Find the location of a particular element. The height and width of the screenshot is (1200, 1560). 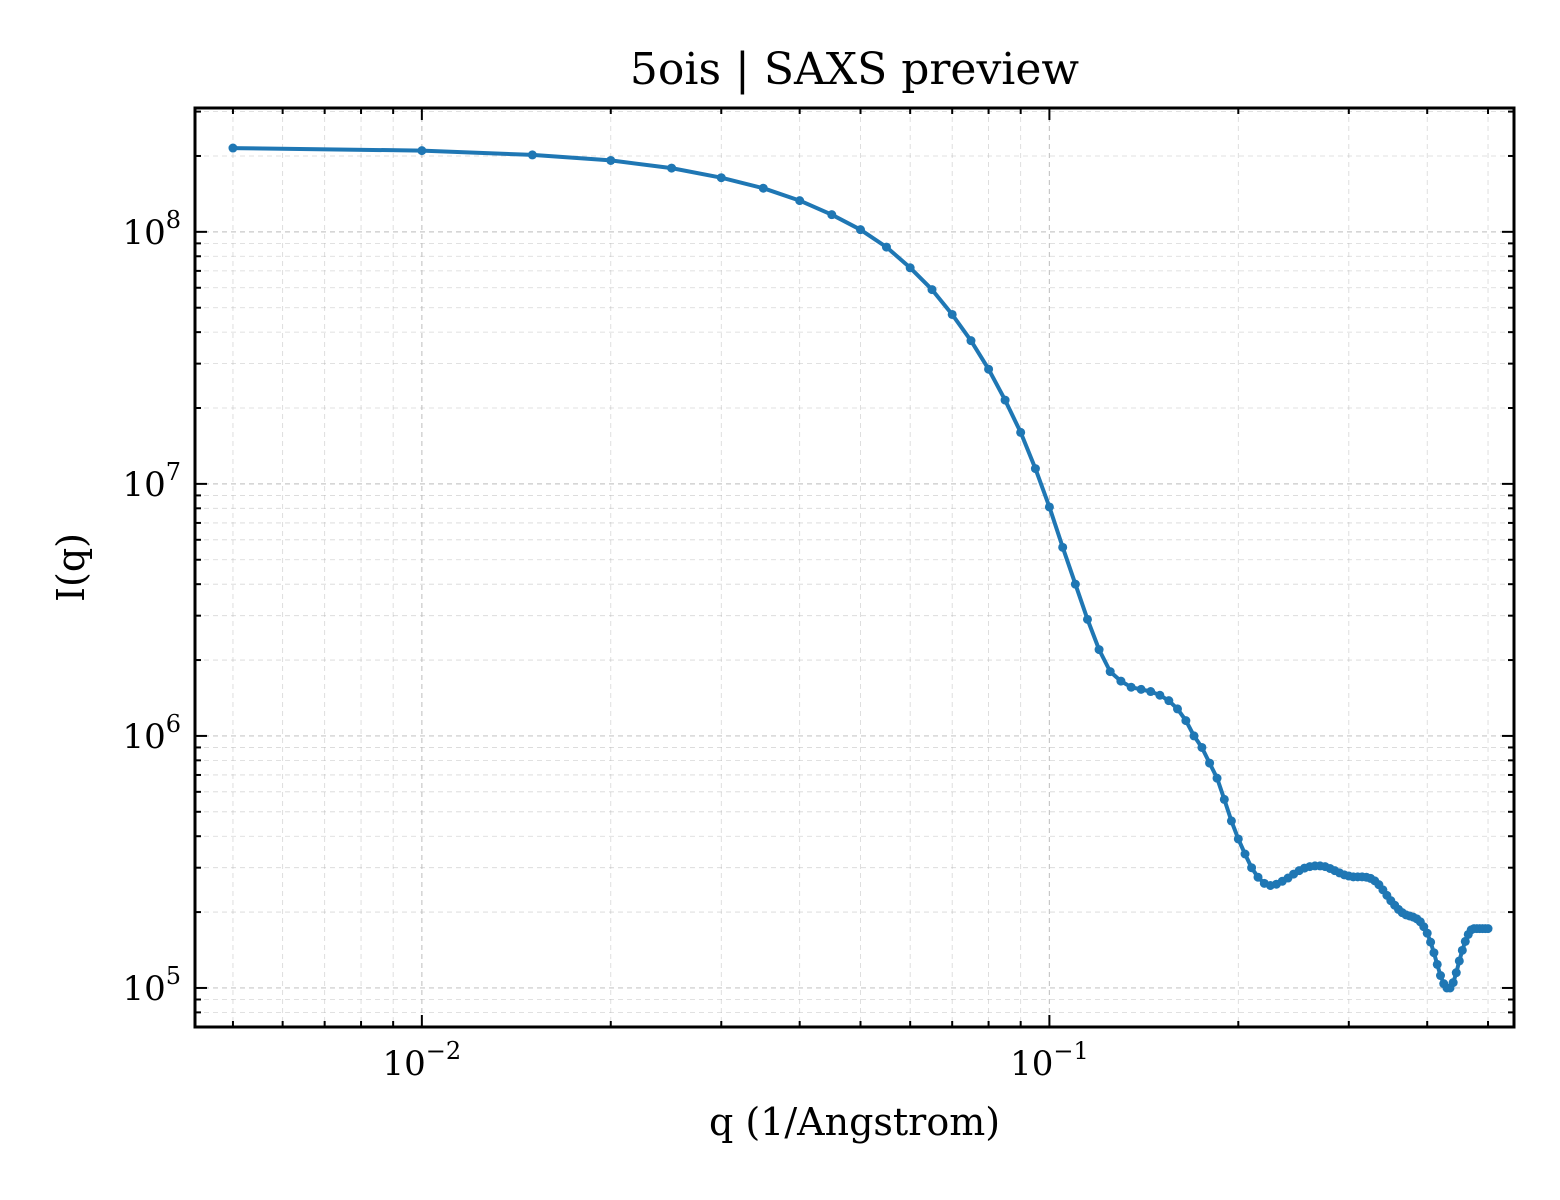

x-axis-label: q (1/Angstrom) is located at coordinates (854, 1122).